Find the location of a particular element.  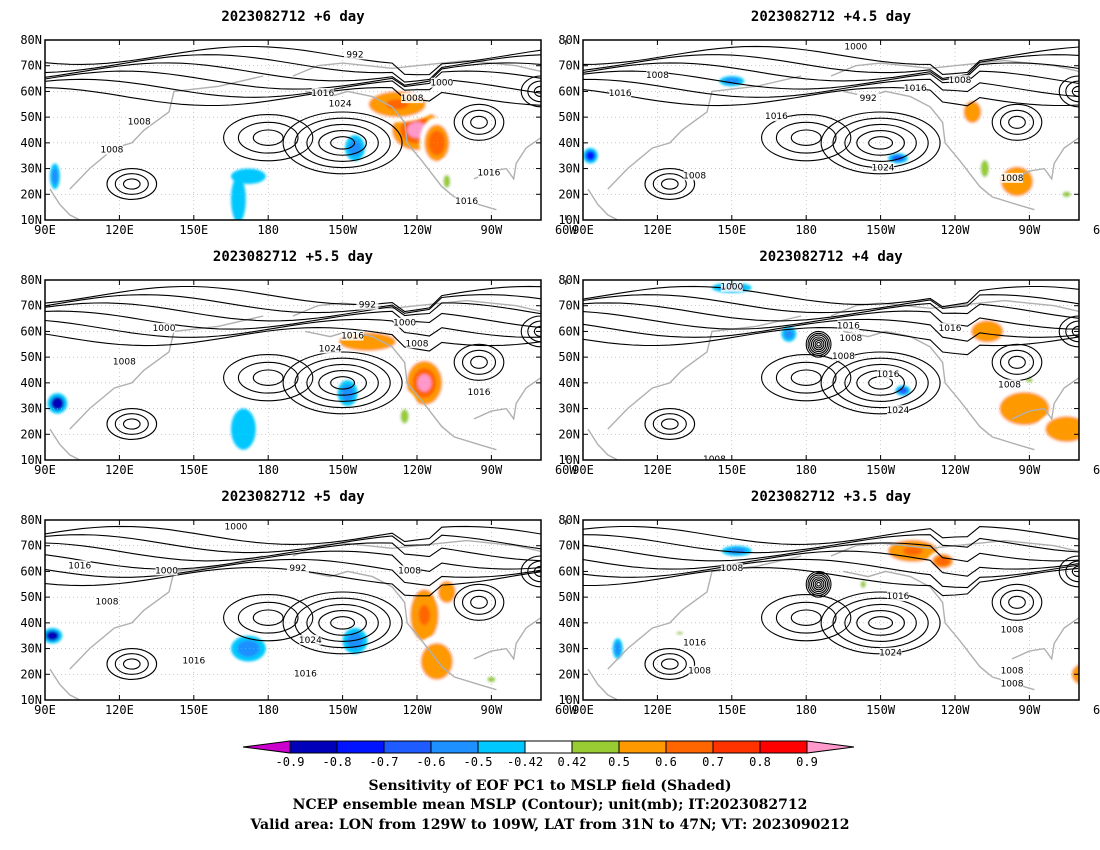

lon-tick-label: 150W is located at coordinates (881, 710).